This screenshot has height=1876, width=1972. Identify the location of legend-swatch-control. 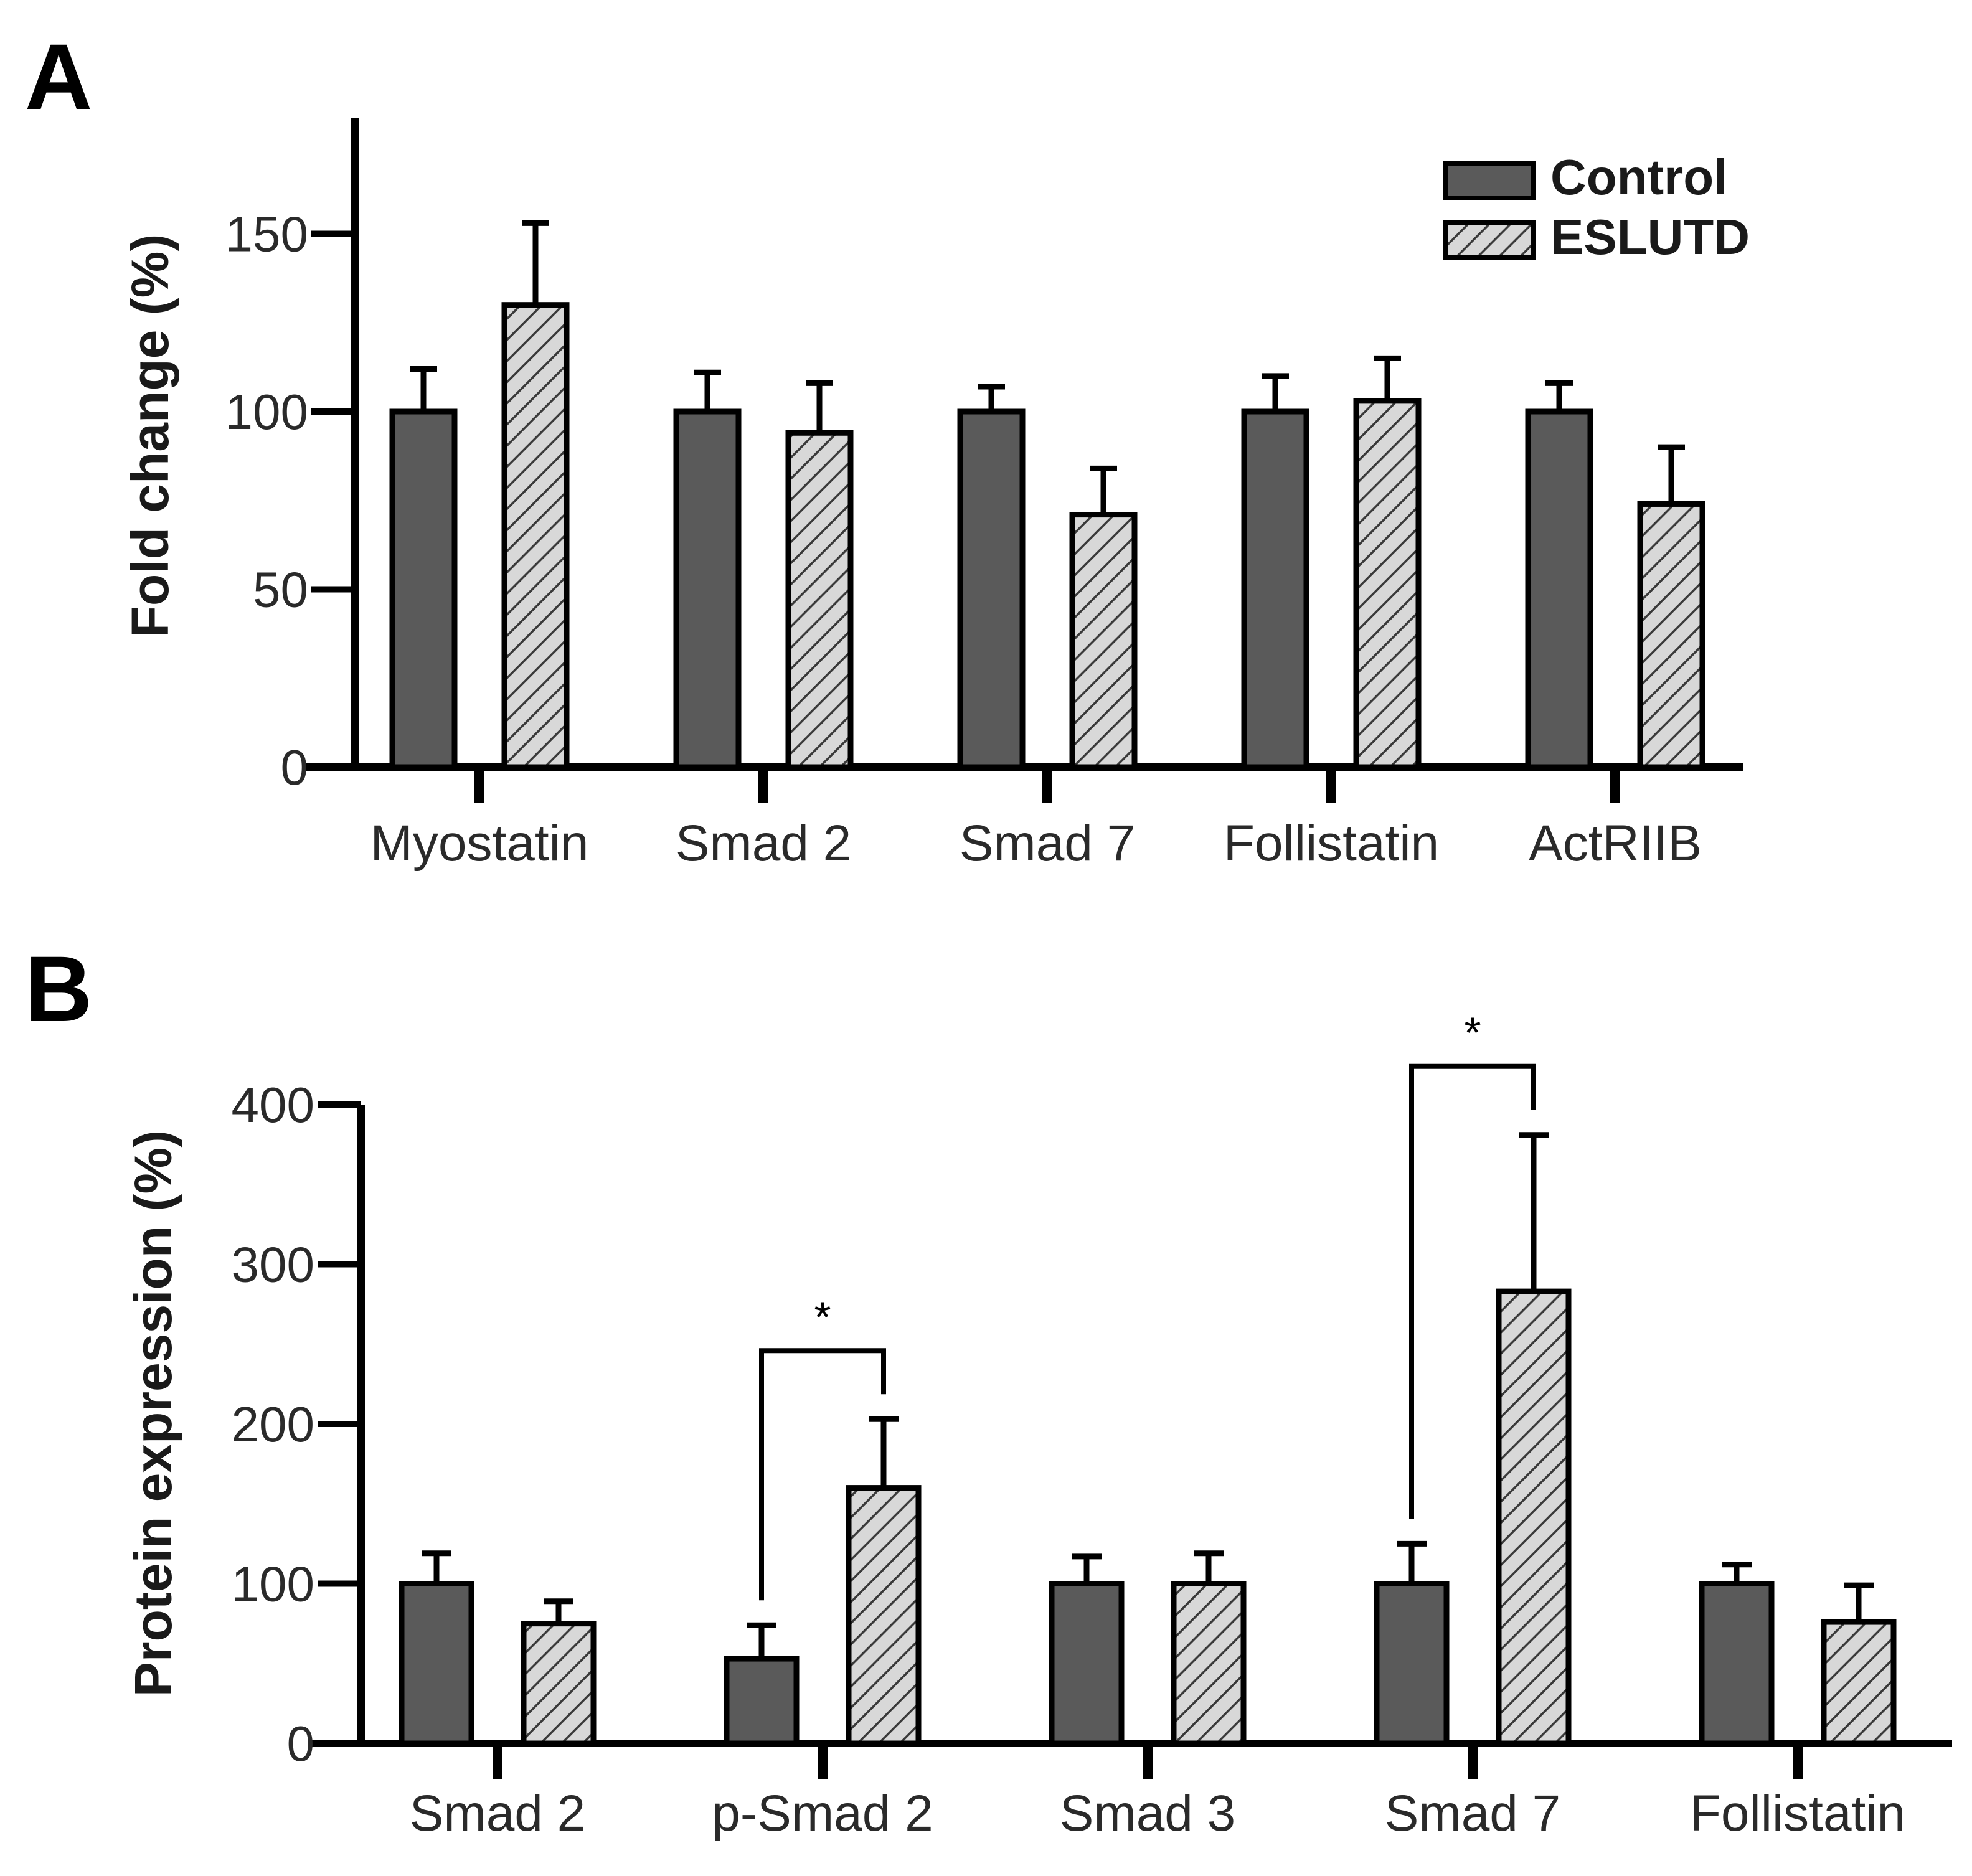
(1489, 180).